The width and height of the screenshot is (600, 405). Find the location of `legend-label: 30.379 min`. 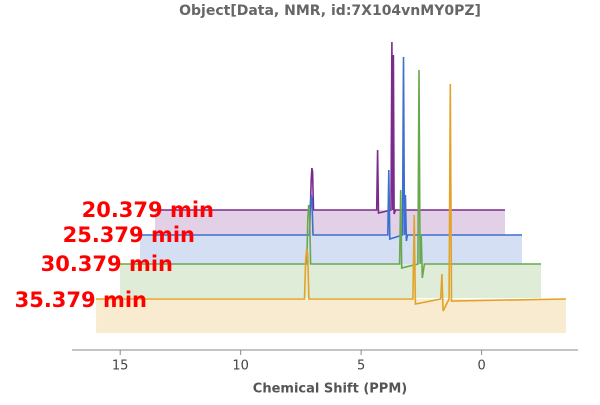

legend-label: 30.379 min is located at coordinates (107, 264).